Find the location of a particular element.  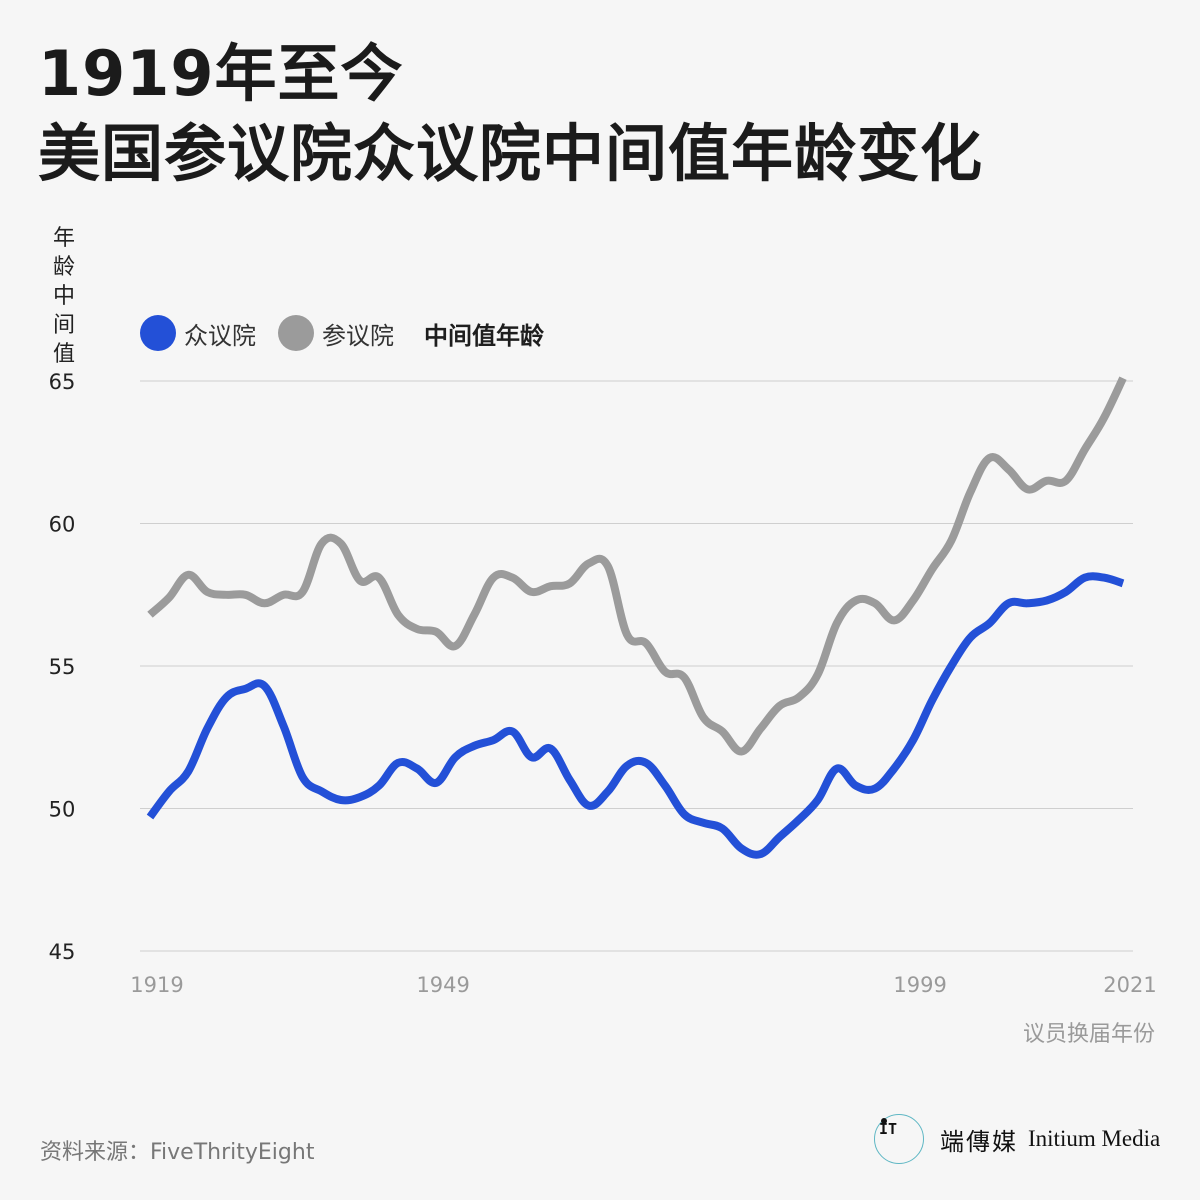

initium-logo-icon: IT is located at coordinates (899, 1139).